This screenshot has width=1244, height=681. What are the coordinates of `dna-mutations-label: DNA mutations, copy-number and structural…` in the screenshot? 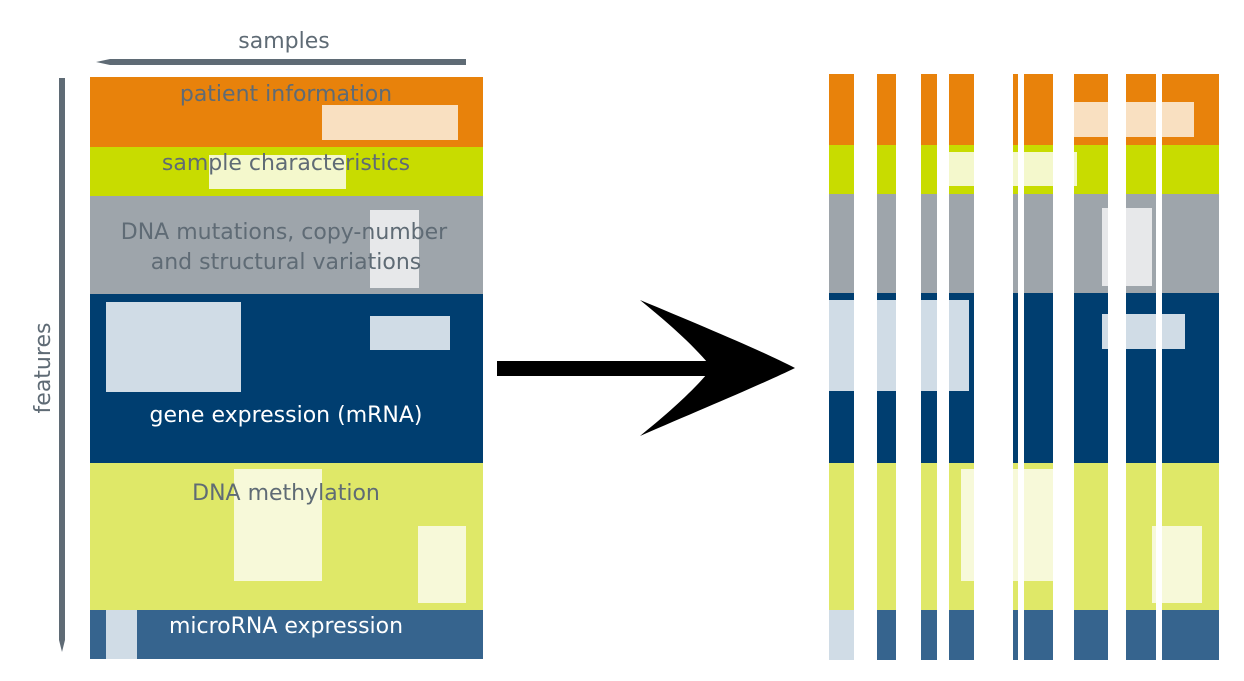 It's located at (284, 247).